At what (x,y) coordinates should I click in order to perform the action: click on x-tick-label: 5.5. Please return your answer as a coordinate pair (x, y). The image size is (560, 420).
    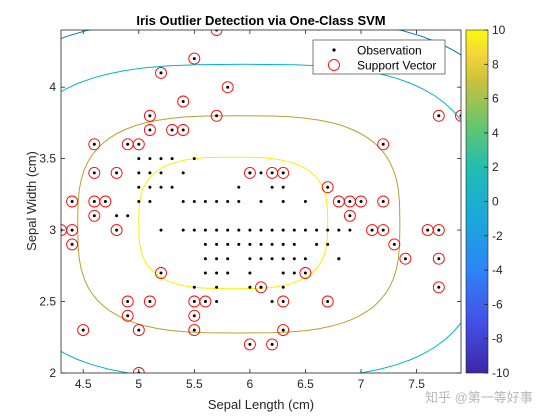
    Looking at the image, I should click on (194, 384).